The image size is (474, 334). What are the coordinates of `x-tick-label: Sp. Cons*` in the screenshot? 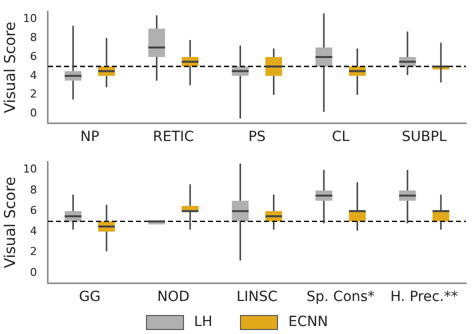 It's located at (340, 297).